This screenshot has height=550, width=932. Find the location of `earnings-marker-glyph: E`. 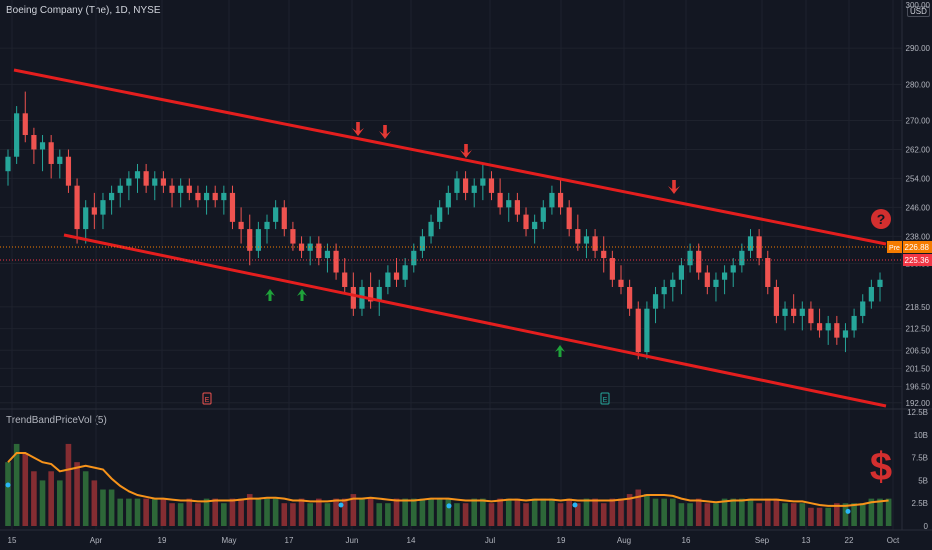

earnings-marker-glyph: E is located at coordinates (605, 400).